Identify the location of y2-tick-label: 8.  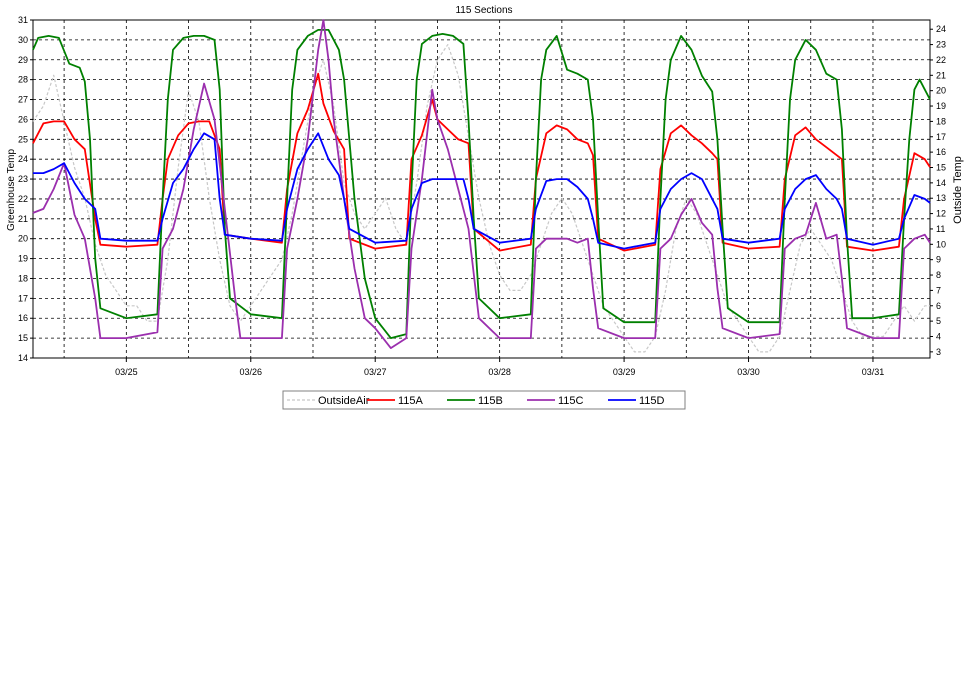
(938, 275).